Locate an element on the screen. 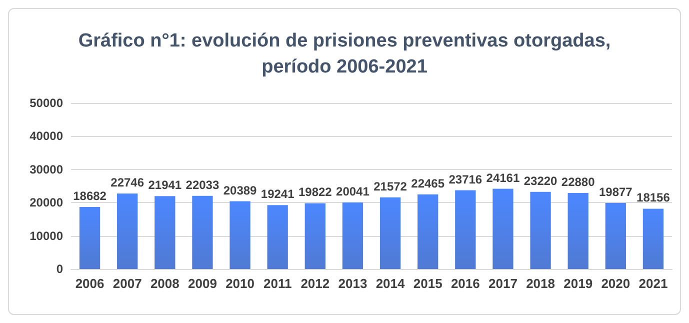 This screenshot has height=323, width=689. data-label: 18682 is located at coordinates (90, 195).